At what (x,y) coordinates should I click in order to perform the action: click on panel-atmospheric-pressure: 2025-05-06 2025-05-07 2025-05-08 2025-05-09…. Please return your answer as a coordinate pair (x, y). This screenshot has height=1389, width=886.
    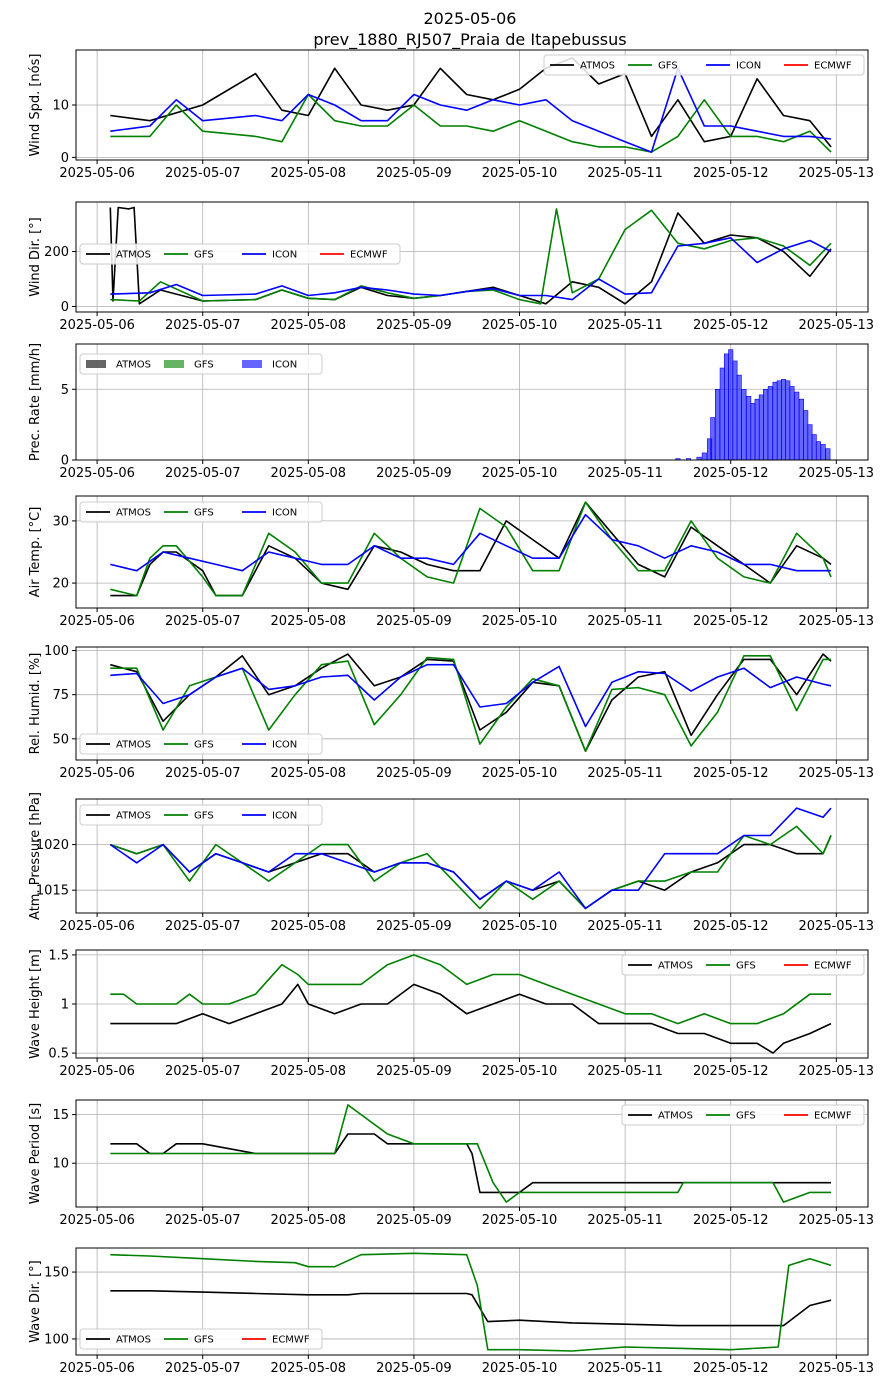
    Looking at the image, I should click on (451, 863).